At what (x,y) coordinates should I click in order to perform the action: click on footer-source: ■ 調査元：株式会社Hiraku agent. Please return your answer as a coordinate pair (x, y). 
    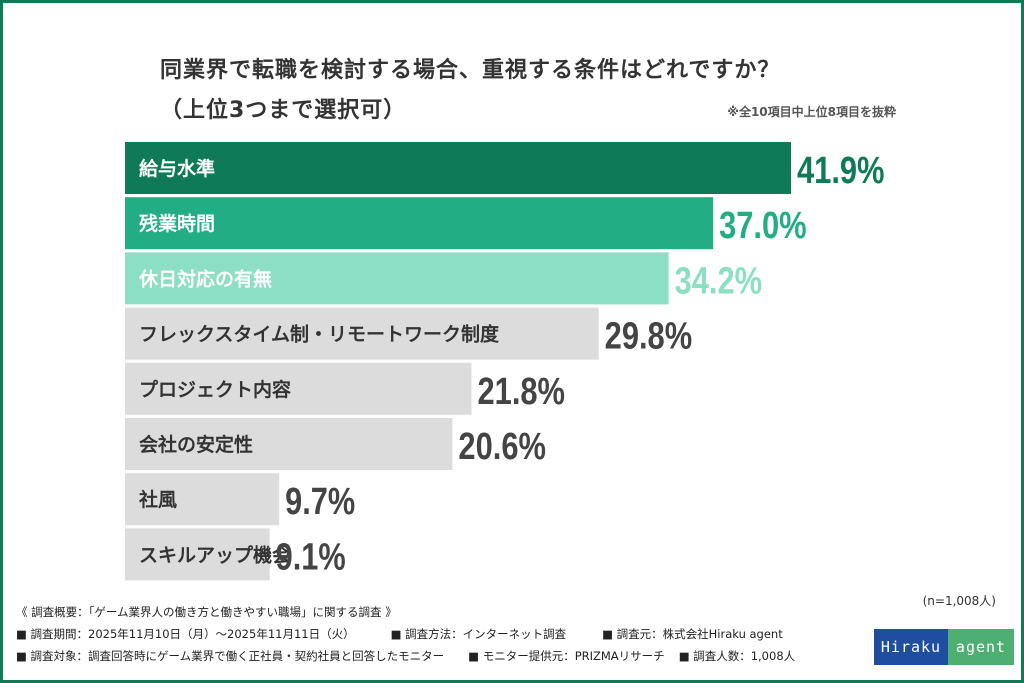
    Looking at the image, I should click on (692, 634).